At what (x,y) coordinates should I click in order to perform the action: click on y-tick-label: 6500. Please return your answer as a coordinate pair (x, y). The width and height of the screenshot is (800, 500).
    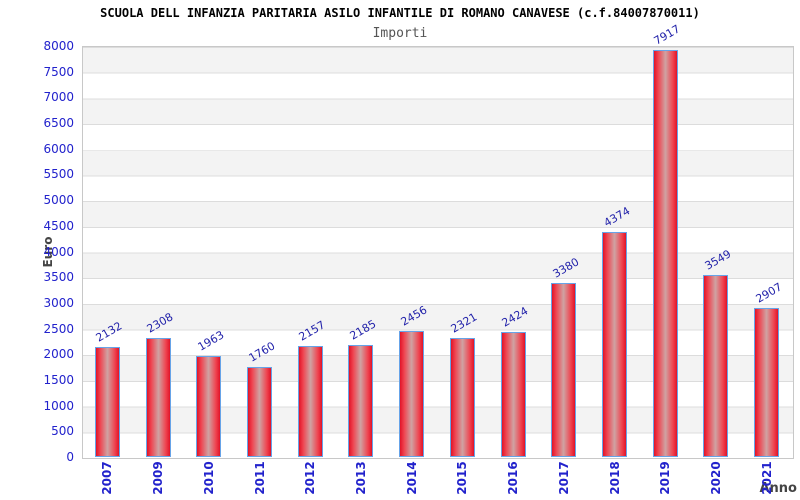
    Looking at the image, I should click on (58, 123).